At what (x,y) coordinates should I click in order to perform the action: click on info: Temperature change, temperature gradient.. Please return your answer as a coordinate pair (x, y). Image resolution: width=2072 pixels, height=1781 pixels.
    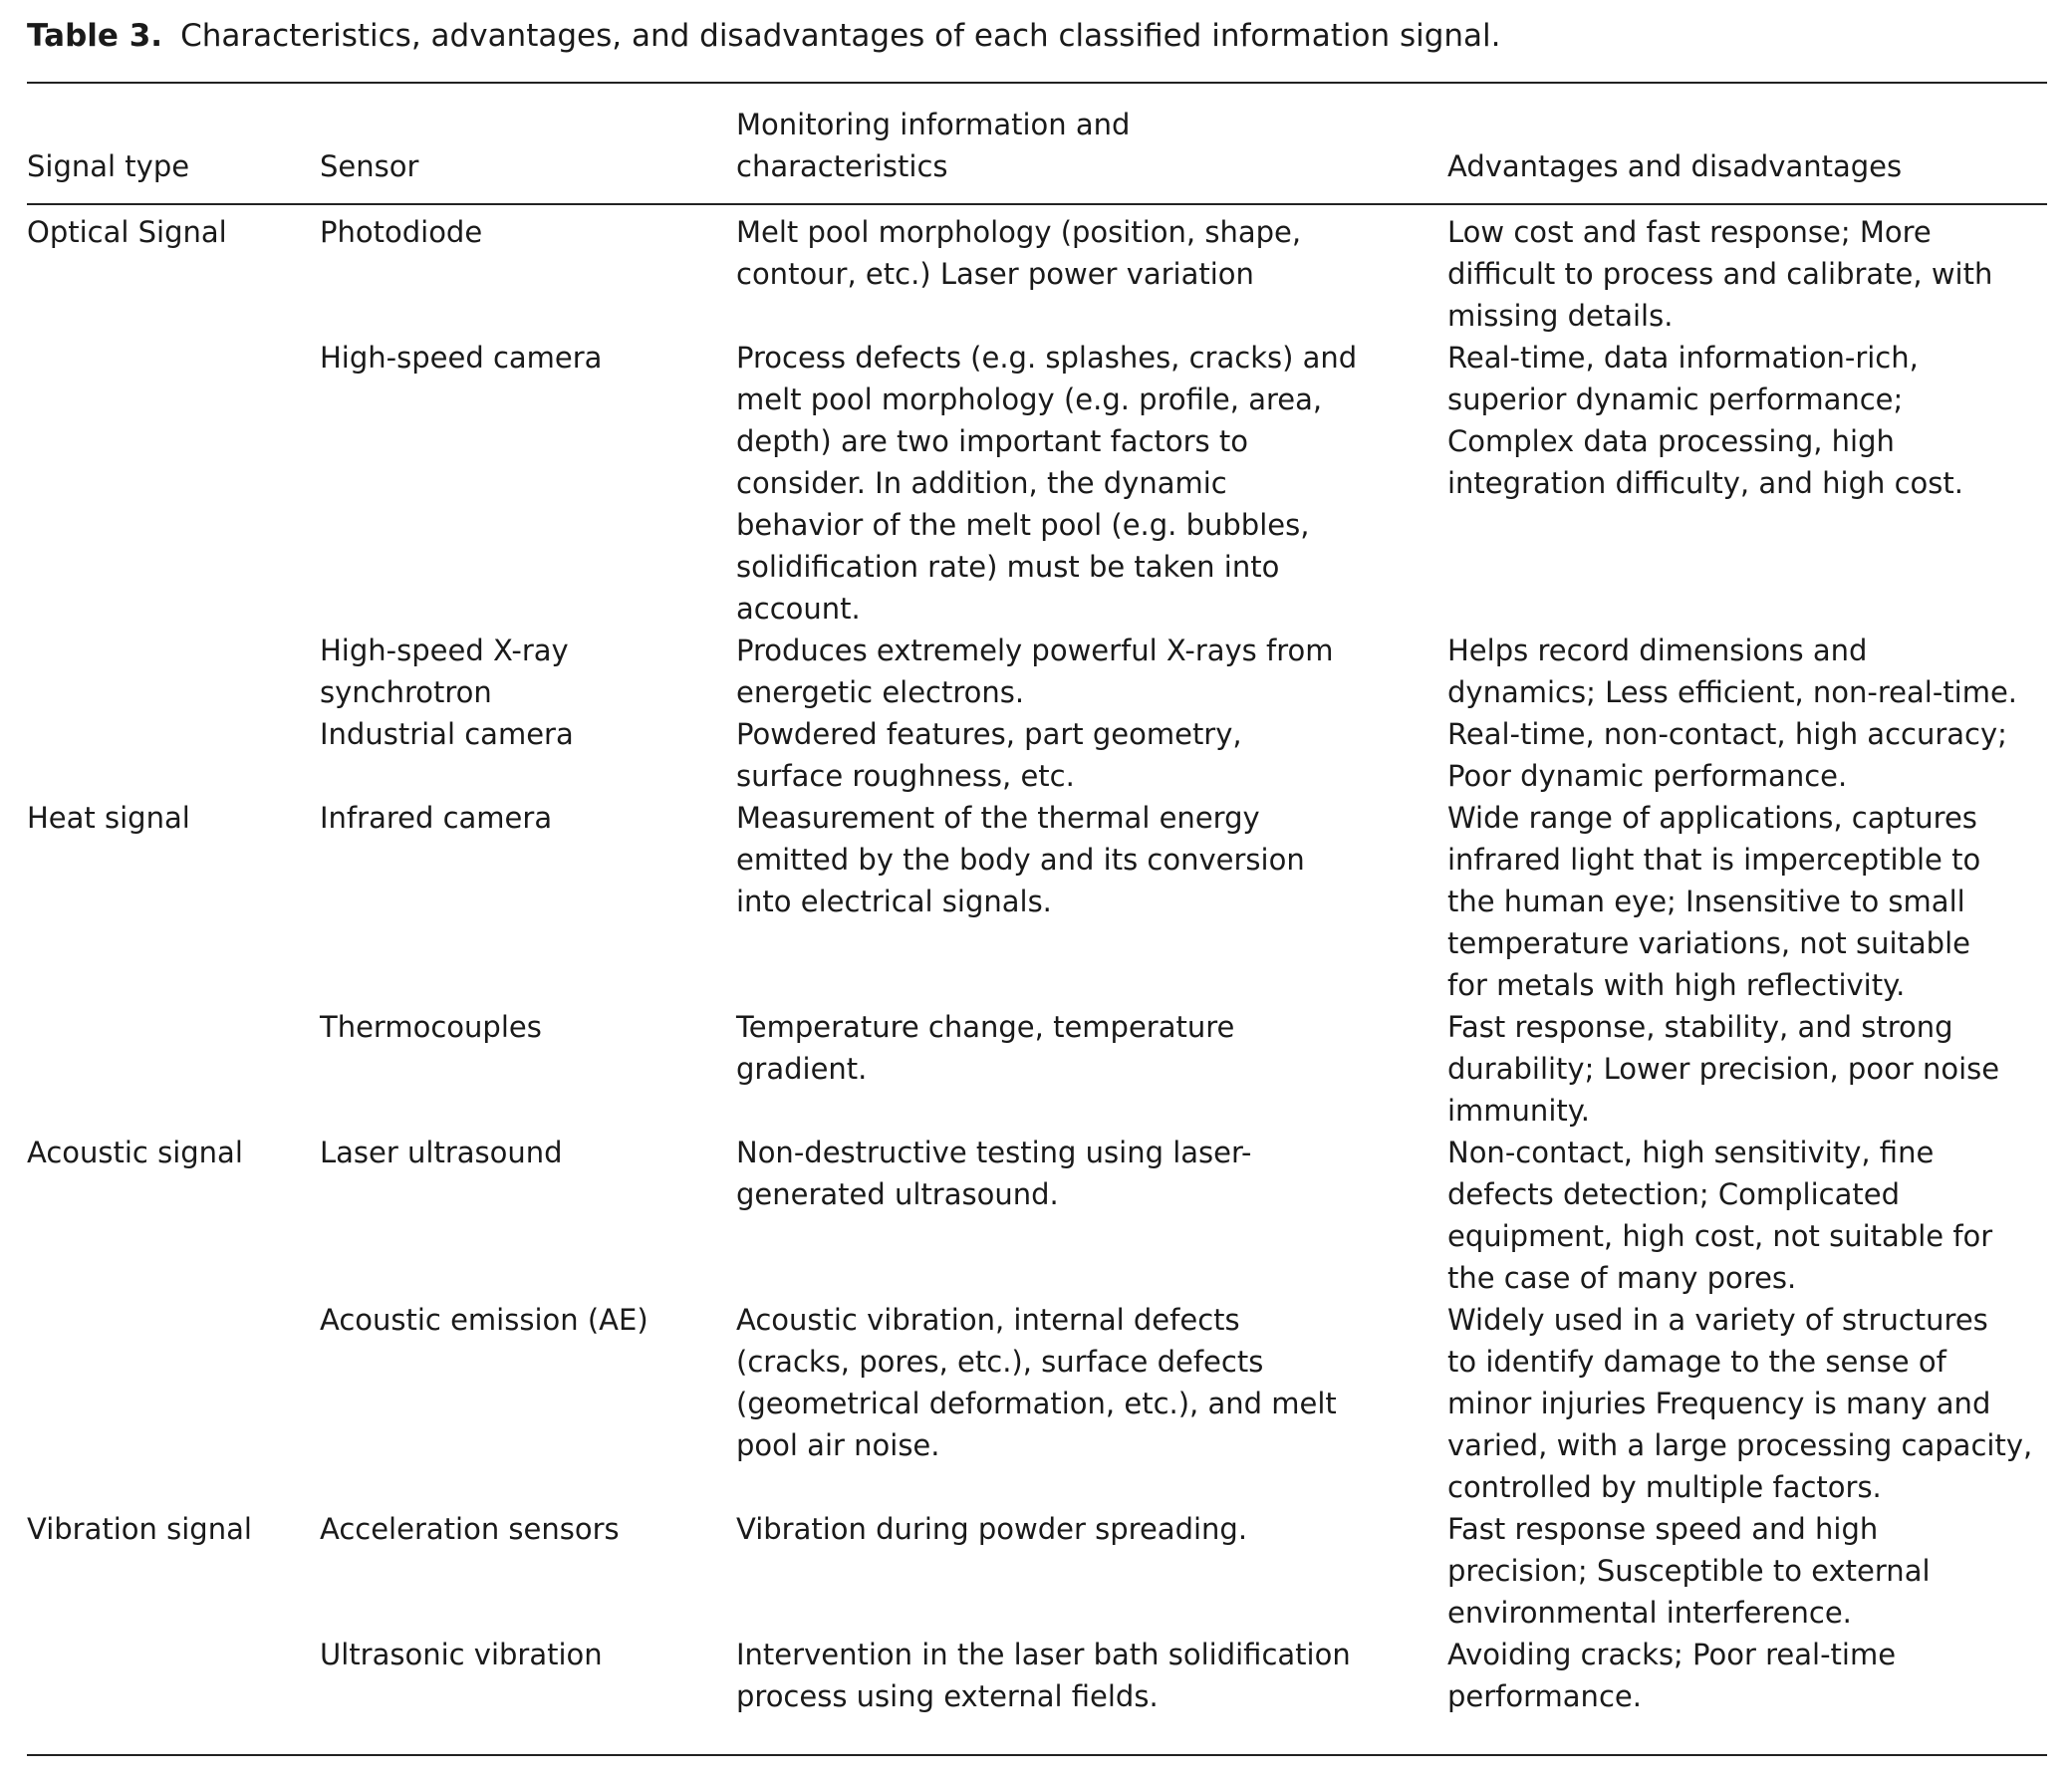
    Looking at the image, I should click on (1091, 1069).